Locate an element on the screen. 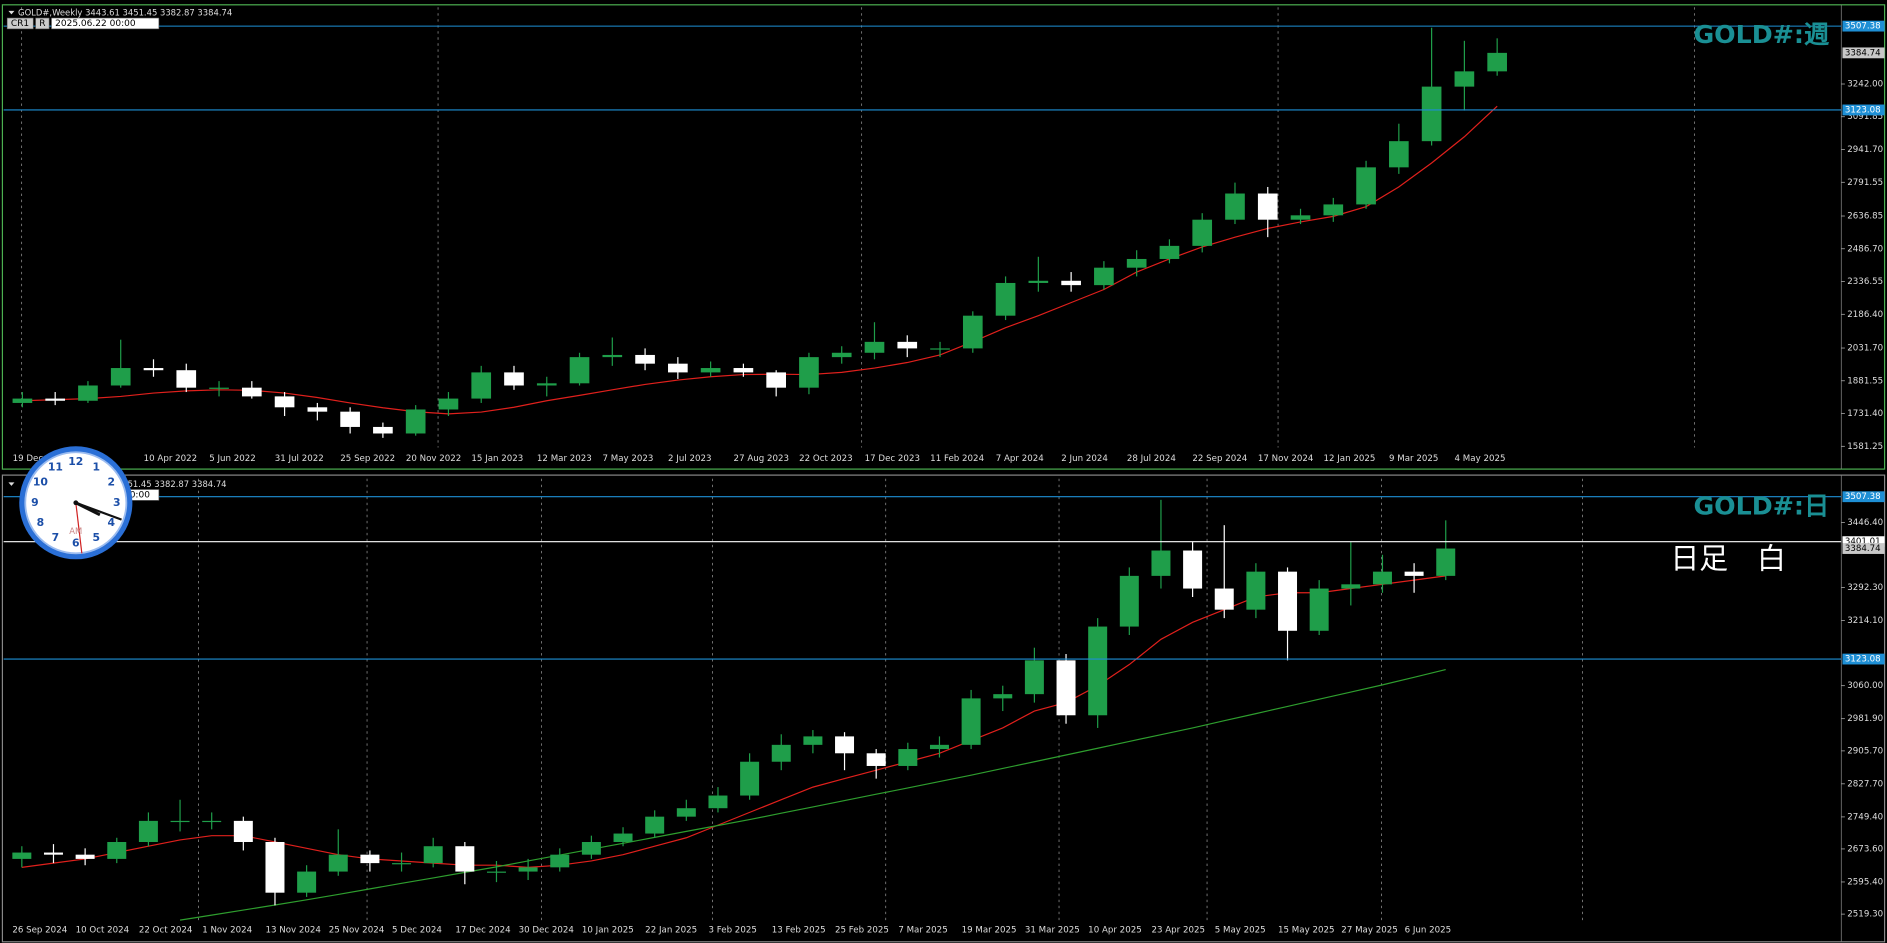 This screenshot has width=1887, height=943. clock-numeral: 9 is located at coordinates (35, 502).